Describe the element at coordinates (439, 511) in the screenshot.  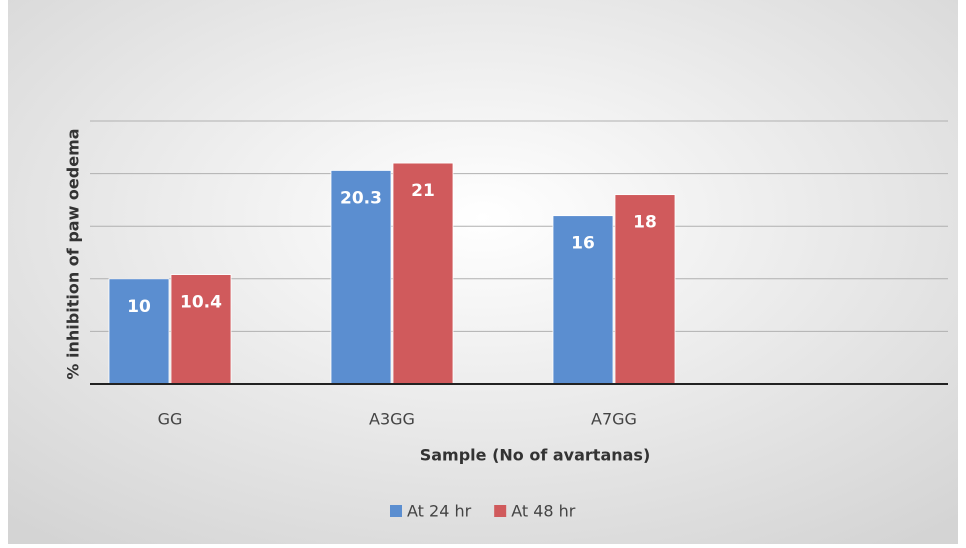
I see `legend-label: At 24 hr` at that location.